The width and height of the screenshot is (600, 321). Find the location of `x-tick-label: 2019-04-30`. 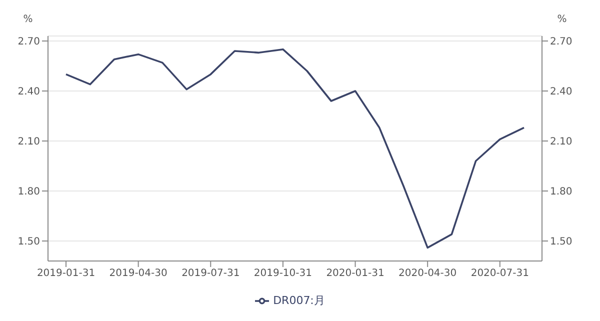

x-tick-label: 2019-04-30 is located at coordinates (138, 274).